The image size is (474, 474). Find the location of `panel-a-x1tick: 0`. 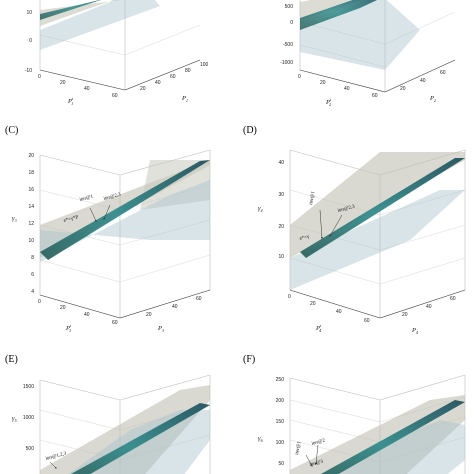

panel-a-x1tick: 0 is located at coordinates (39, 77).